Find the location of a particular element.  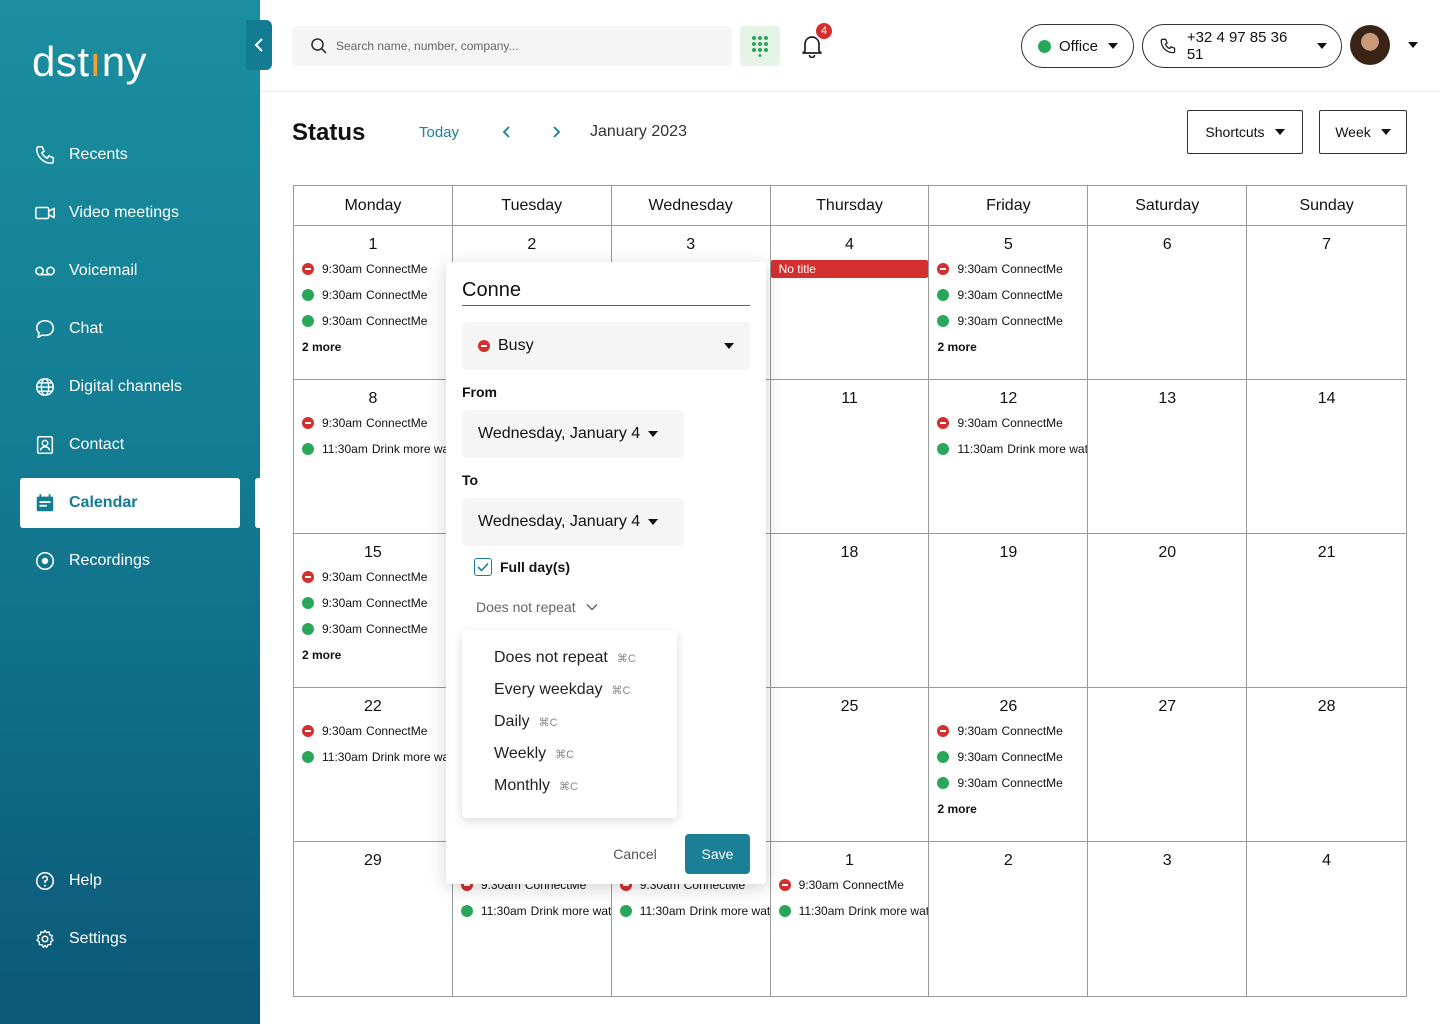

collapse-sidebar-button is located at coordinates (259, 45).